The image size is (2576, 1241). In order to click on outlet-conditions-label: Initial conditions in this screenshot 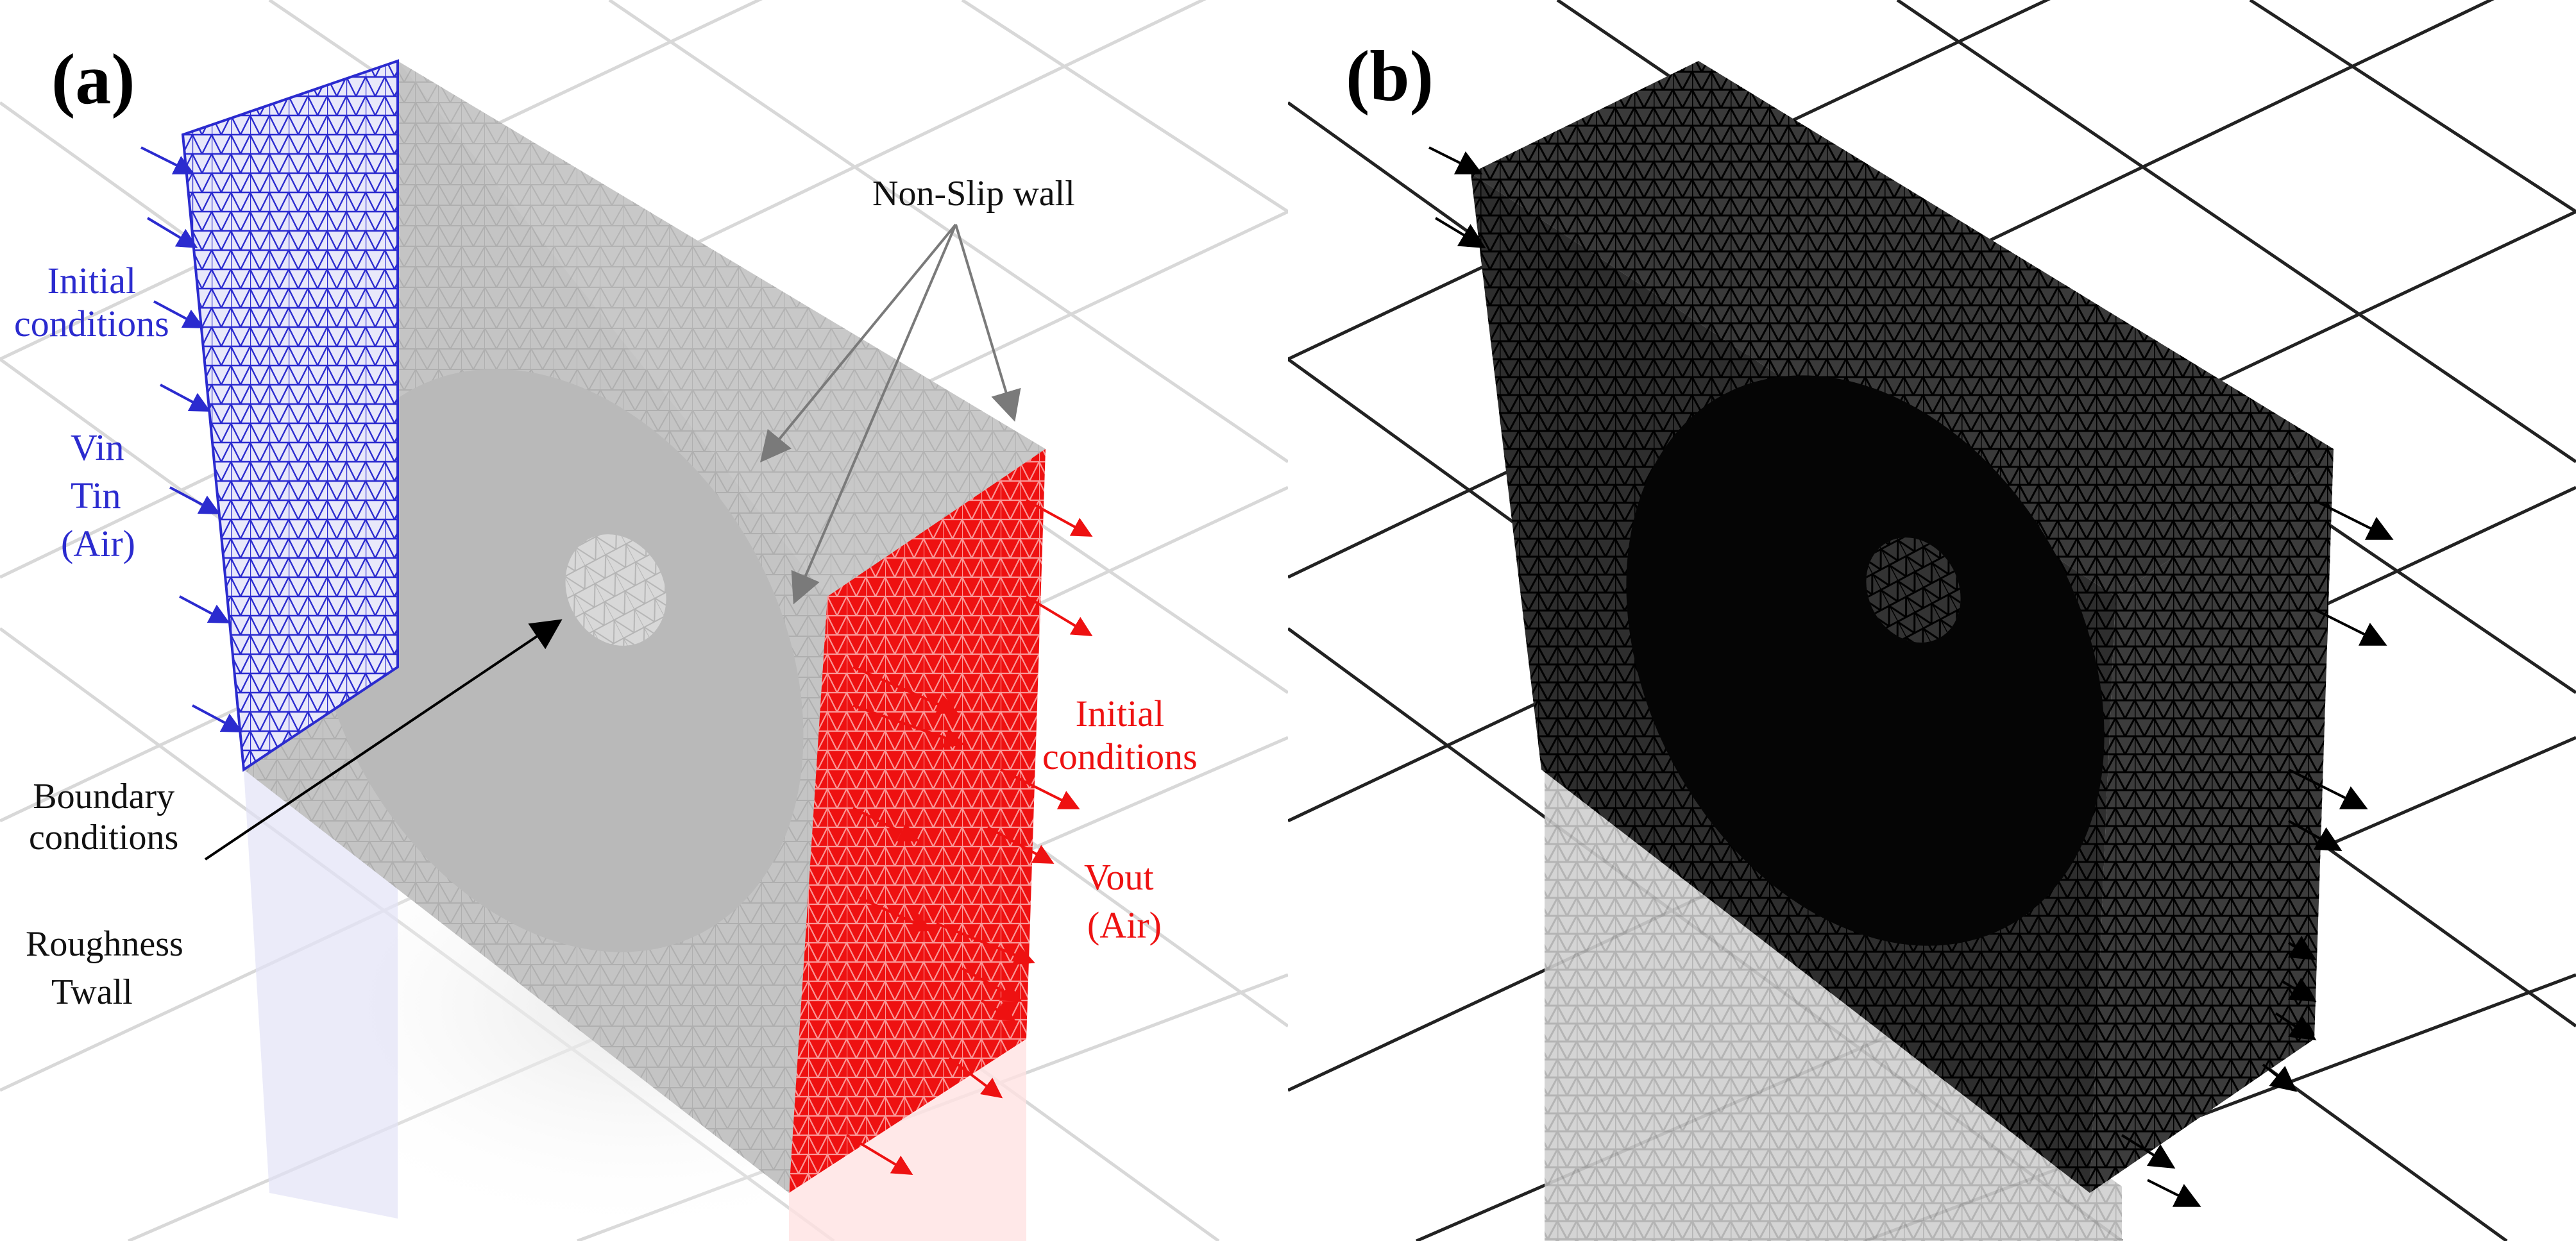, I will do `click(1120, 735)`.